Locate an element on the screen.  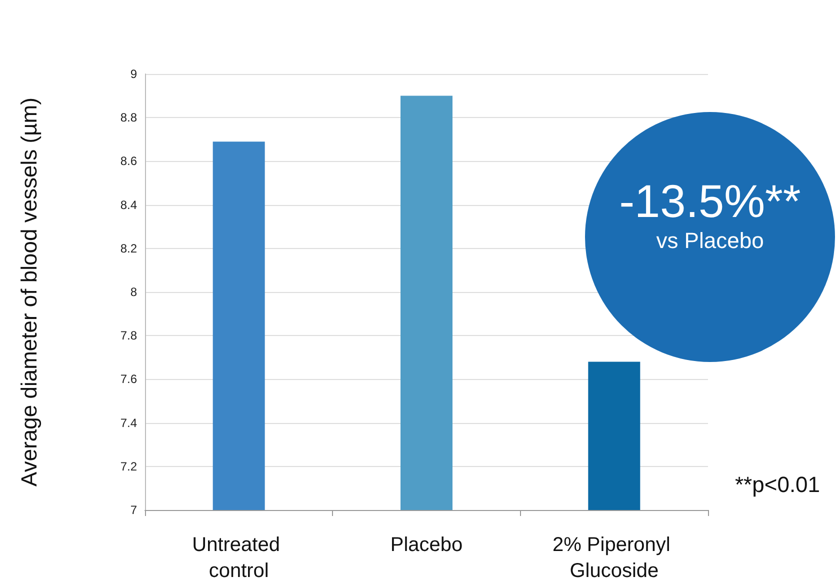
circle-badge: -13.5%** vs Placebo is located at coordinates (710, 237).